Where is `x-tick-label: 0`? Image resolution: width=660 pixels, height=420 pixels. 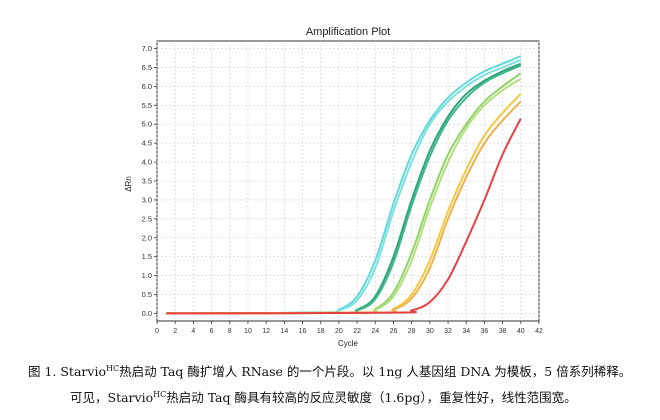 x-tick-label: 0 is located at coordinates (157, 331).